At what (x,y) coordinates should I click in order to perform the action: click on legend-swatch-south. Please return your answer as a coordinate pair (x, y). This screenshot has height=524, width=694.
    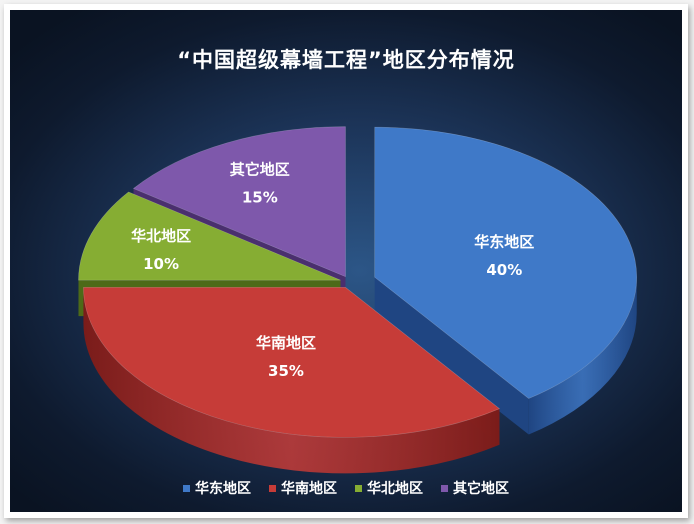
    Looking at the image, I should click on (272, 488).